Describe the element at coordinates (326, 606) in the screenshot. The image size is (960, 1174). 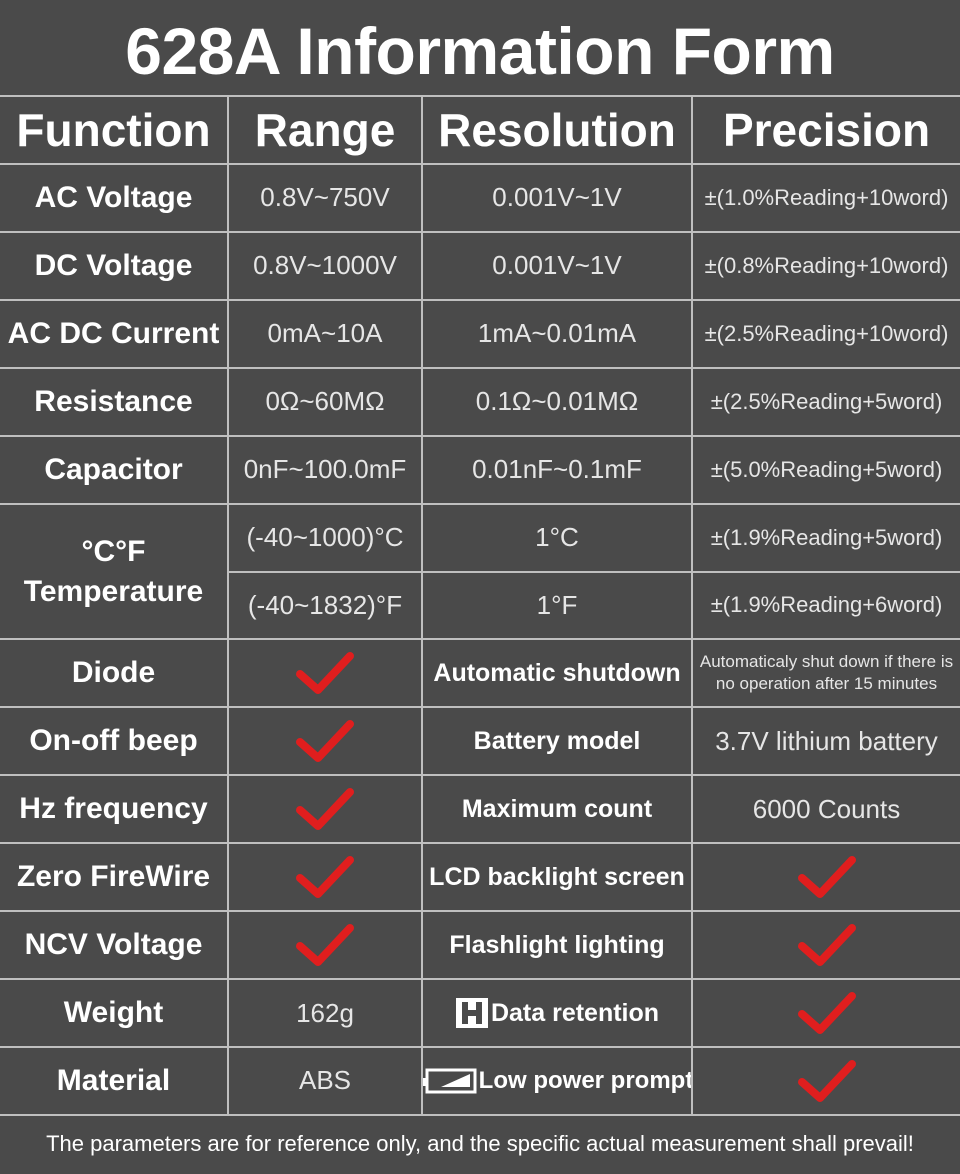
I see `range-value: (-40~1832)°F` at that location.